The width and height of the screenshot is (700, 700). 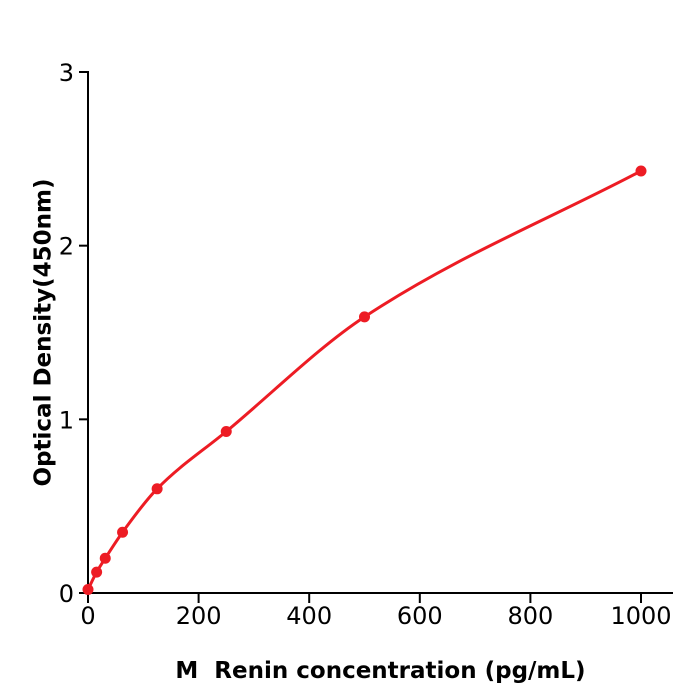 What do you see at coordinates (66, 73) in the screenshot?
I see `y-tick-label: 3` at bounding box center [66, 73].